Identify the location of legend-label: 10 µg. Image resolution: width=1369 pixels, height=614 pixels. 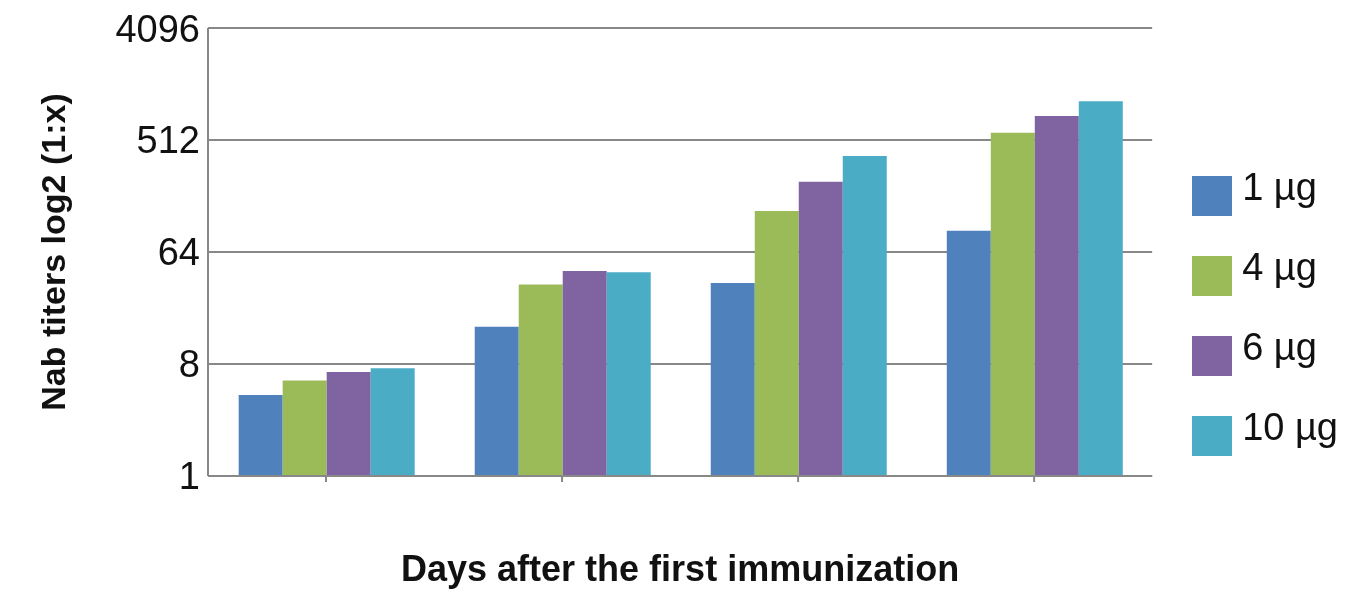
(1290, 427).